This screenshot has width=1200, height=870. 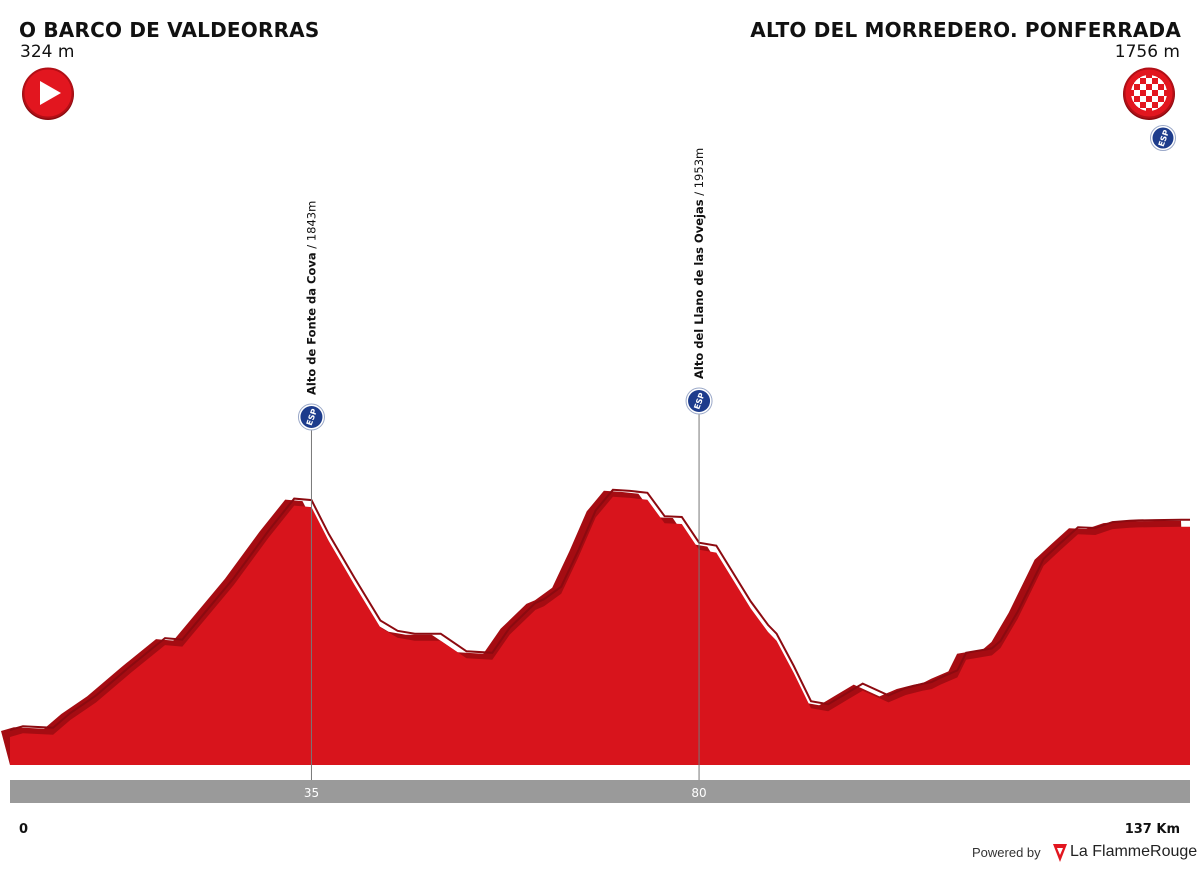 What do you see at coordinates (699, 263) in the screenshot?
I see `climb-name-label: Alto del Llano de las Ovejas / 1953m` at bounding box center [699, 263].